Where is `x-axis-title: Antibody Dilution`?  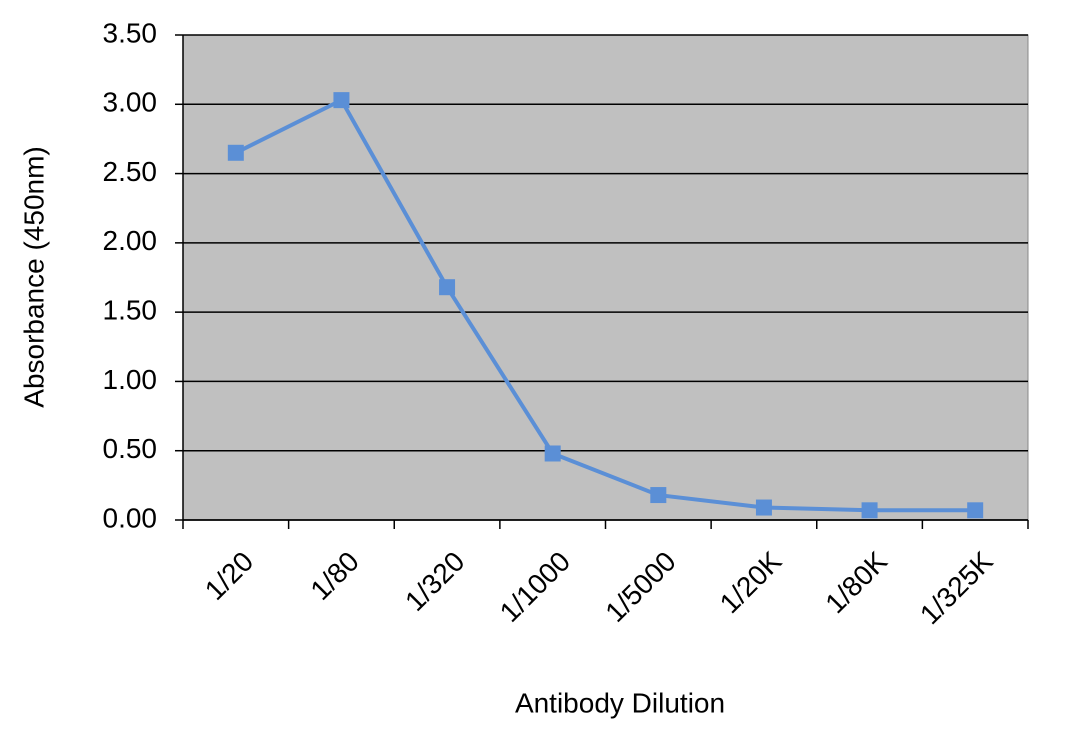 x-axis-title: Antibody Dilution is located at coordinates (620, 702).